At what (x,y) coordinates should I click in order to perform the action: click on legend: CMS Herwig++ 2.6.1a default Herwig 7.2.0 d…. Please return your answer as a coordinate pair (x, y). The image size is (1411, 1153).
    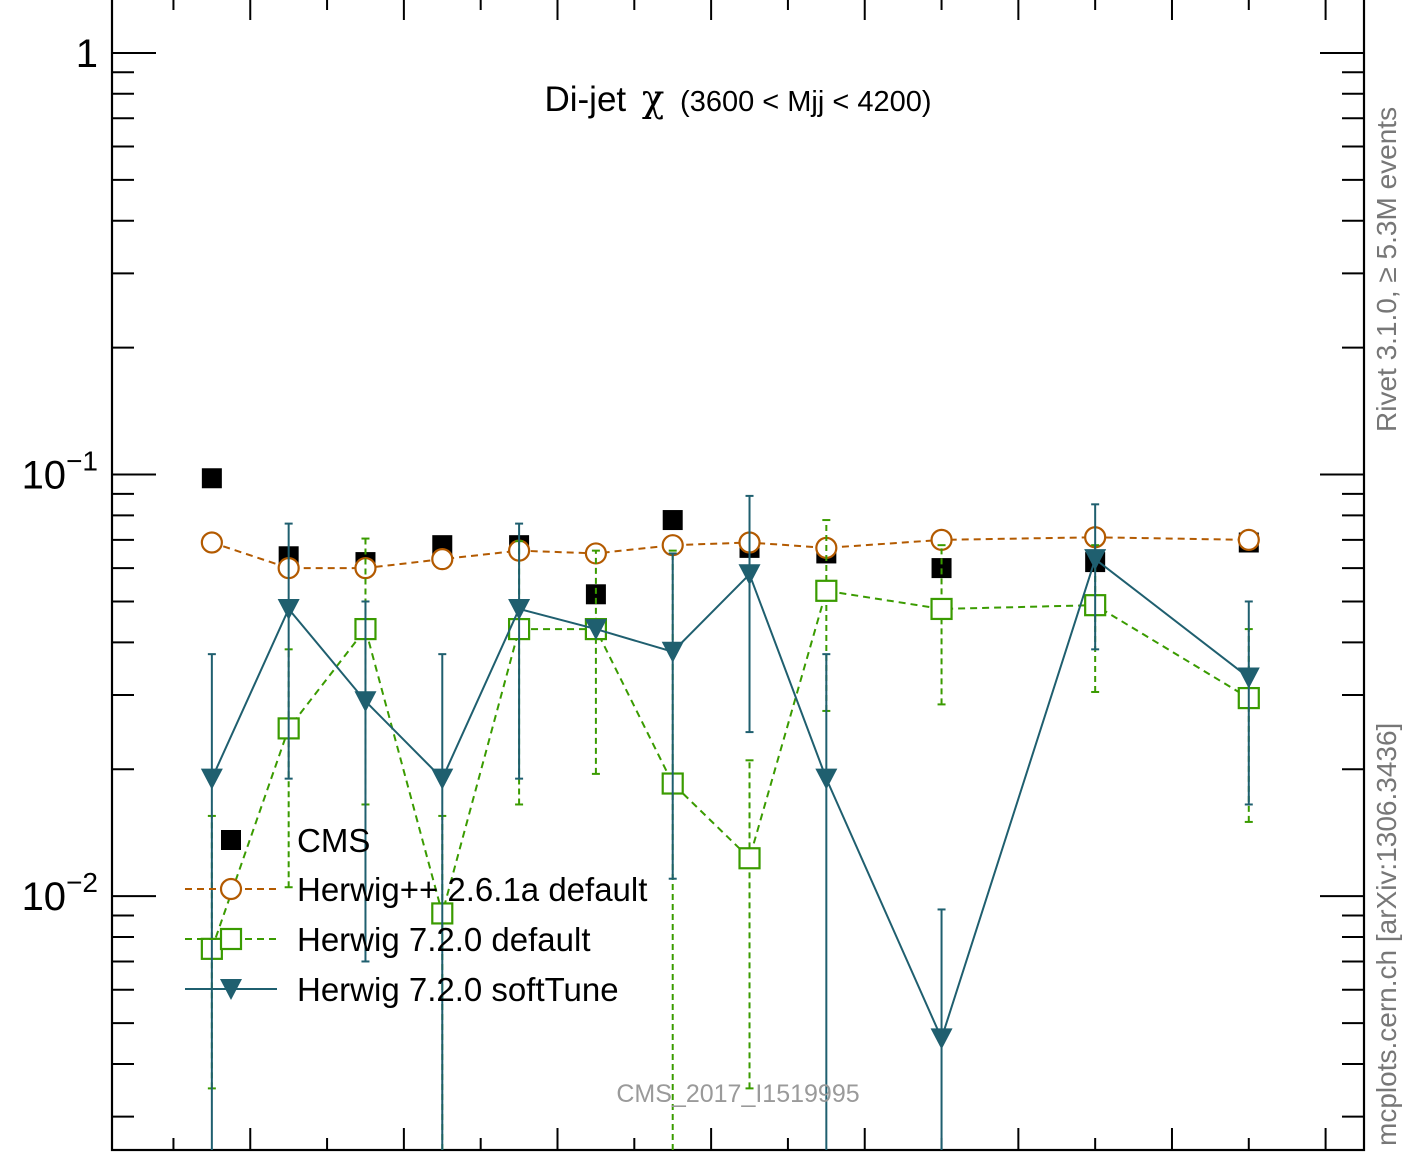
    Looking at the image, I should click on (416, 915).